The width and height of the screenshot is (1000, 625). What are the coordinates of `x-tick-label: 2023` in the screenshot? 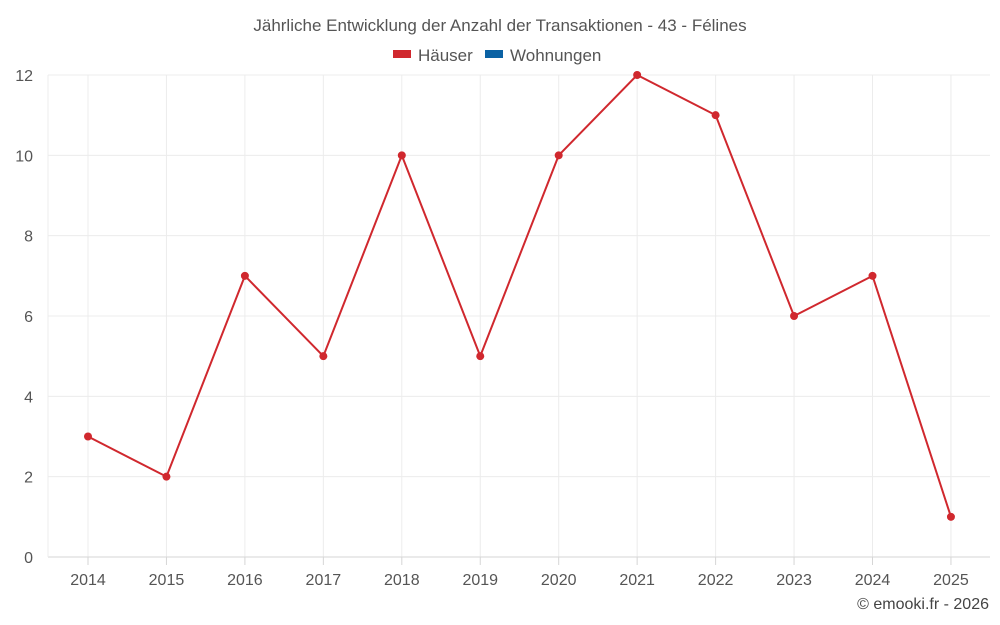 It's located at (794, 580).